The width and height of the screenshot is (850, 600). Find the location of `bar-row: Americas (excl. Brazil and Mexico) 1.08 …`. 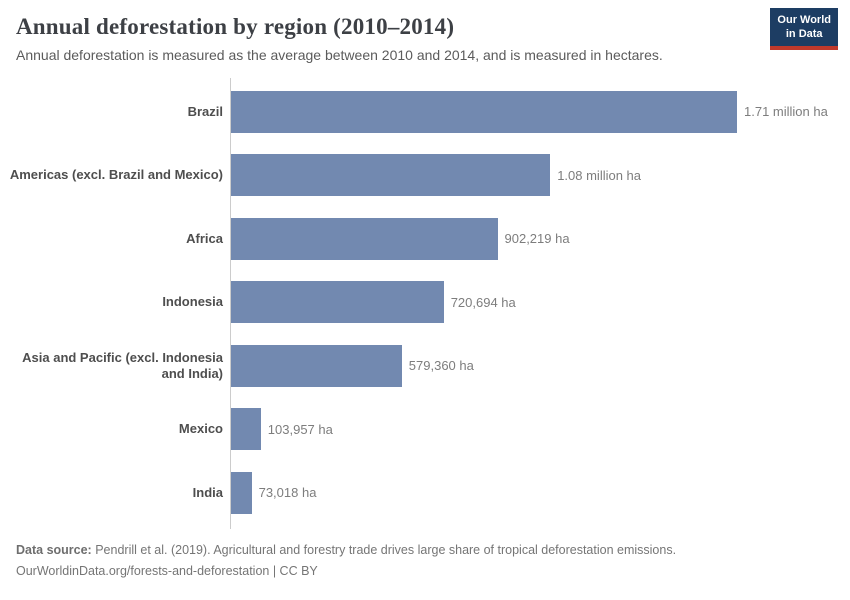

bar-row: Americas (excl. Brazil and Mexico) 1.08 … is located at coordinates (425, 176).